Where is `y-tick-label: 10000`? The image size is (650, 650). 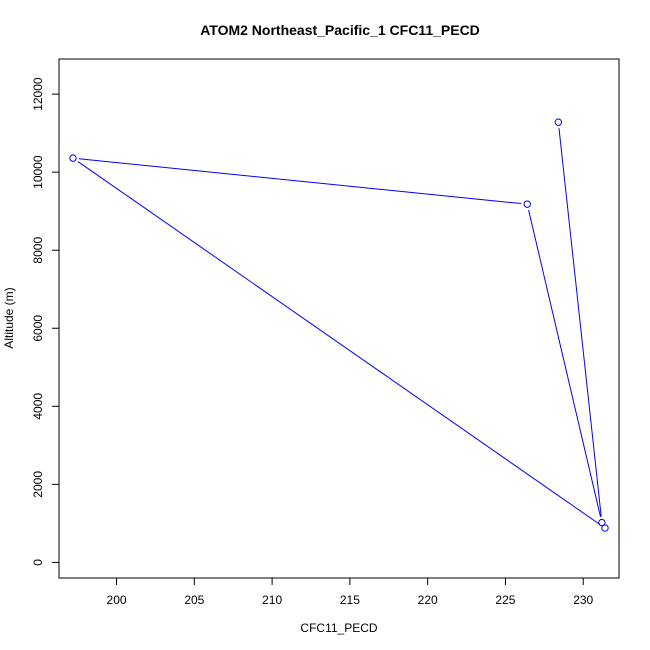 y-tick-label: 10000 is located at coordinates (38, 172).